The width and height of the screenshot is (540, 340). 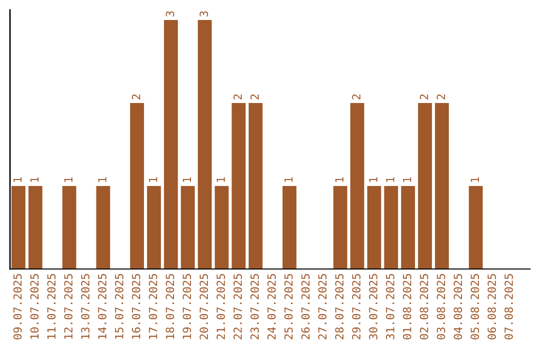 I want to click on x-tick-label: 15.07.2025, so click(x=119, y=306).